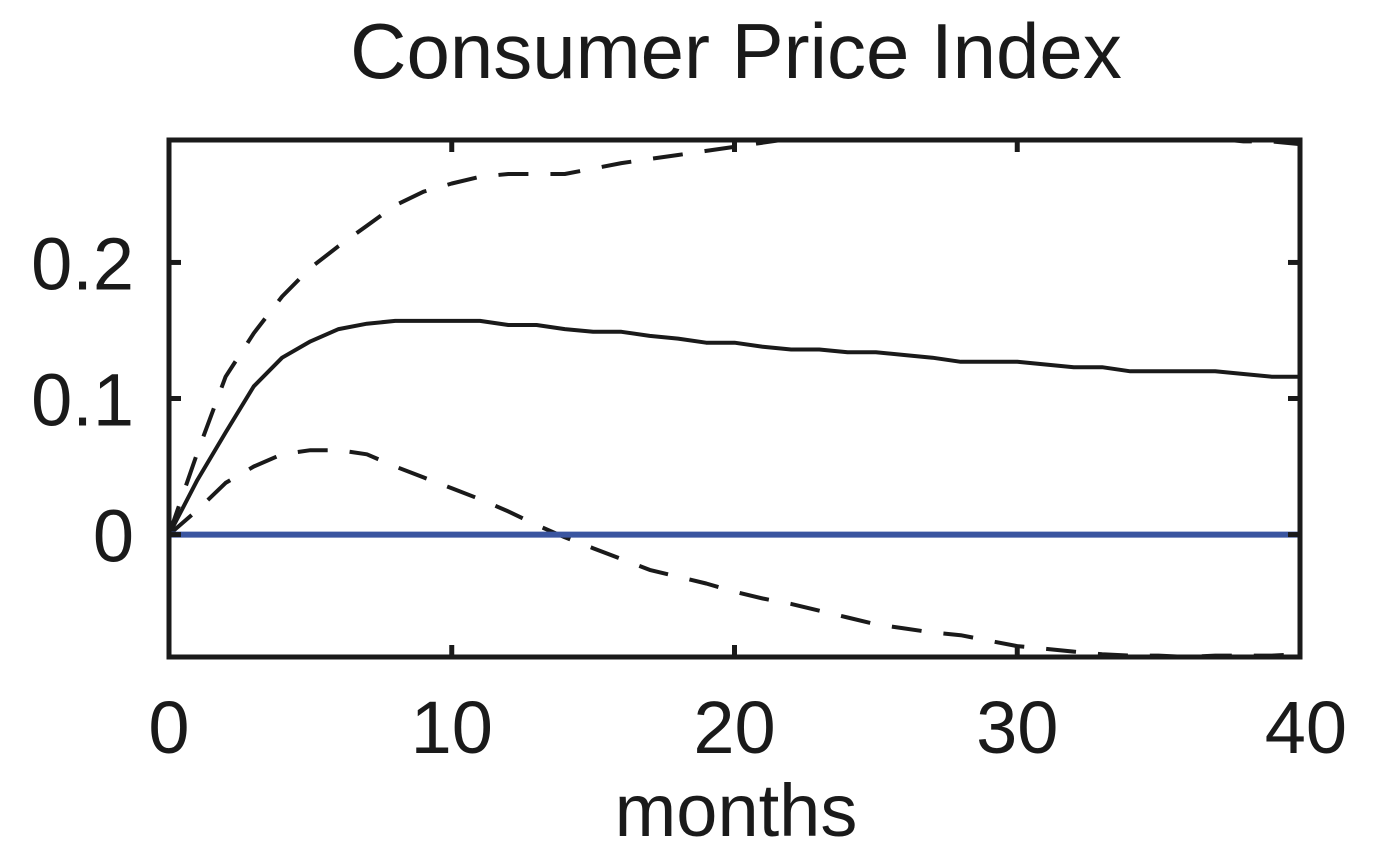 Image resolution: width=1377 pixels, height=853 pixels. Describe the element at coordinates (1306, 727) in the screenshot. I see `x-tick-label: 40` at that location.